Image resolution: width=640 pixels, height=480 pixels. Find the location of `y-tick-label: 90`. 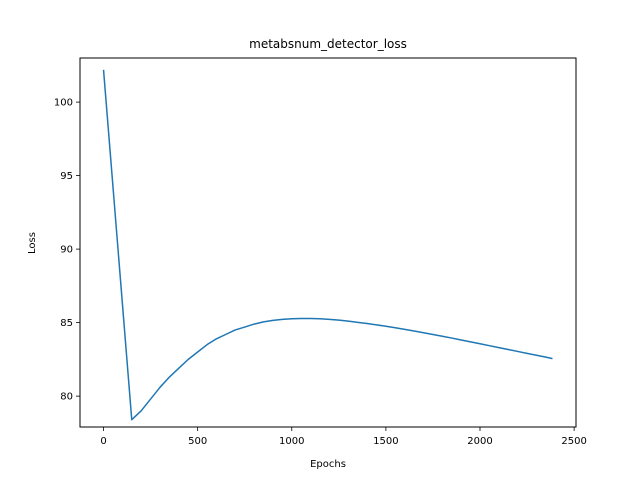

y-tick-label: 90 is located at coordinates (66, 250).